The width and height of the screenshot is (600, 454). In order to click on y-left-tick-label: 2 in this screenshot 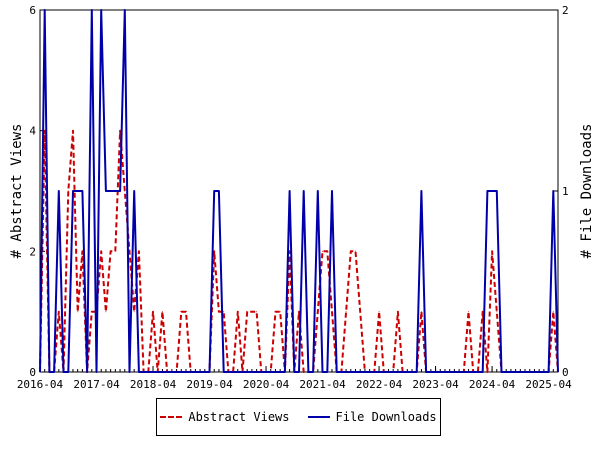, I will do `click(32, 251)`.